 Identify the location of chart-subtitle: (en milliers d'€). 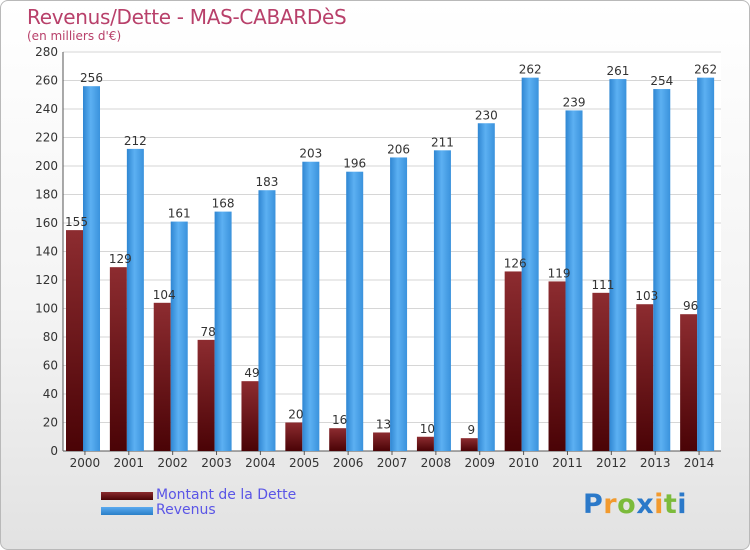
(74, 36).